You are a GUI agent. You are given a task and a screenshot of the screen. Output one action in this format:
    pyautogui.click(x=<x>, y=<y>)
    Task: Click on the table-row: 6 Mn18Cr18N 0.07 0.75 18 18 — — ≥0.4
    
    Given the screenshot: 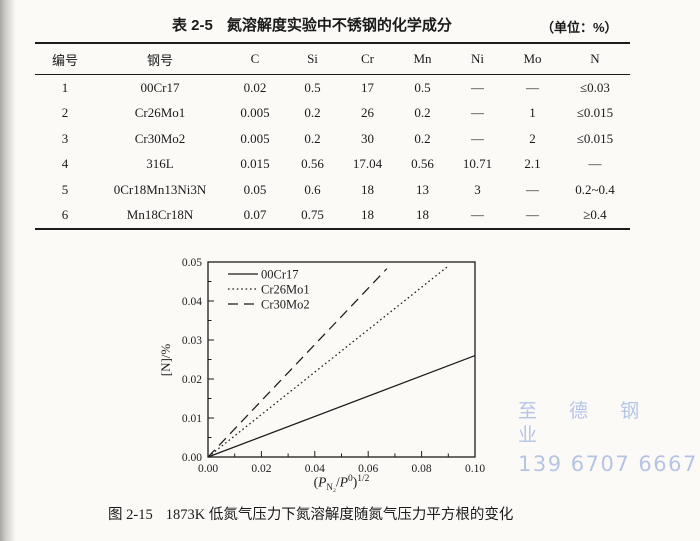 What is the action you would take?
    pyautogui.click(x=332, y=216)
    